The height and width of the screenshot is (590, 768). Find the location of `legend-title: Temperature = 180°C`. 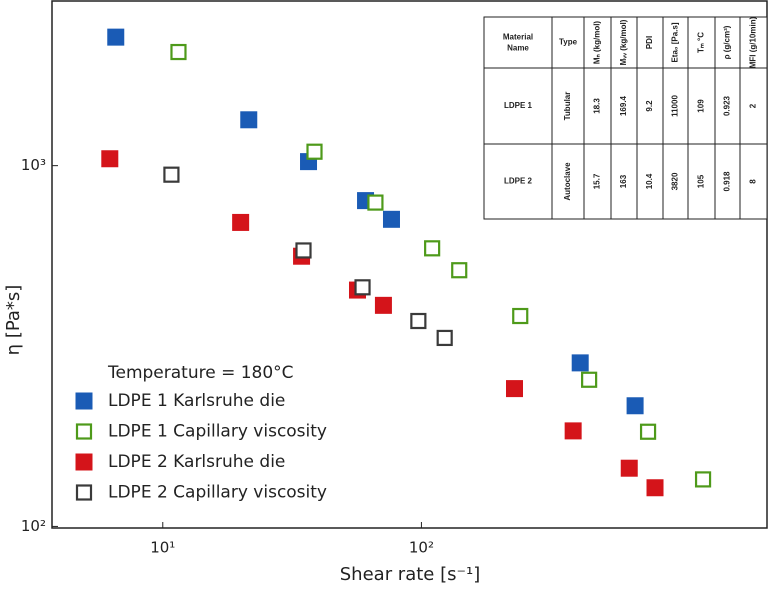

legend-title: Temperature = 180°C is located at coordinates (200, 373).